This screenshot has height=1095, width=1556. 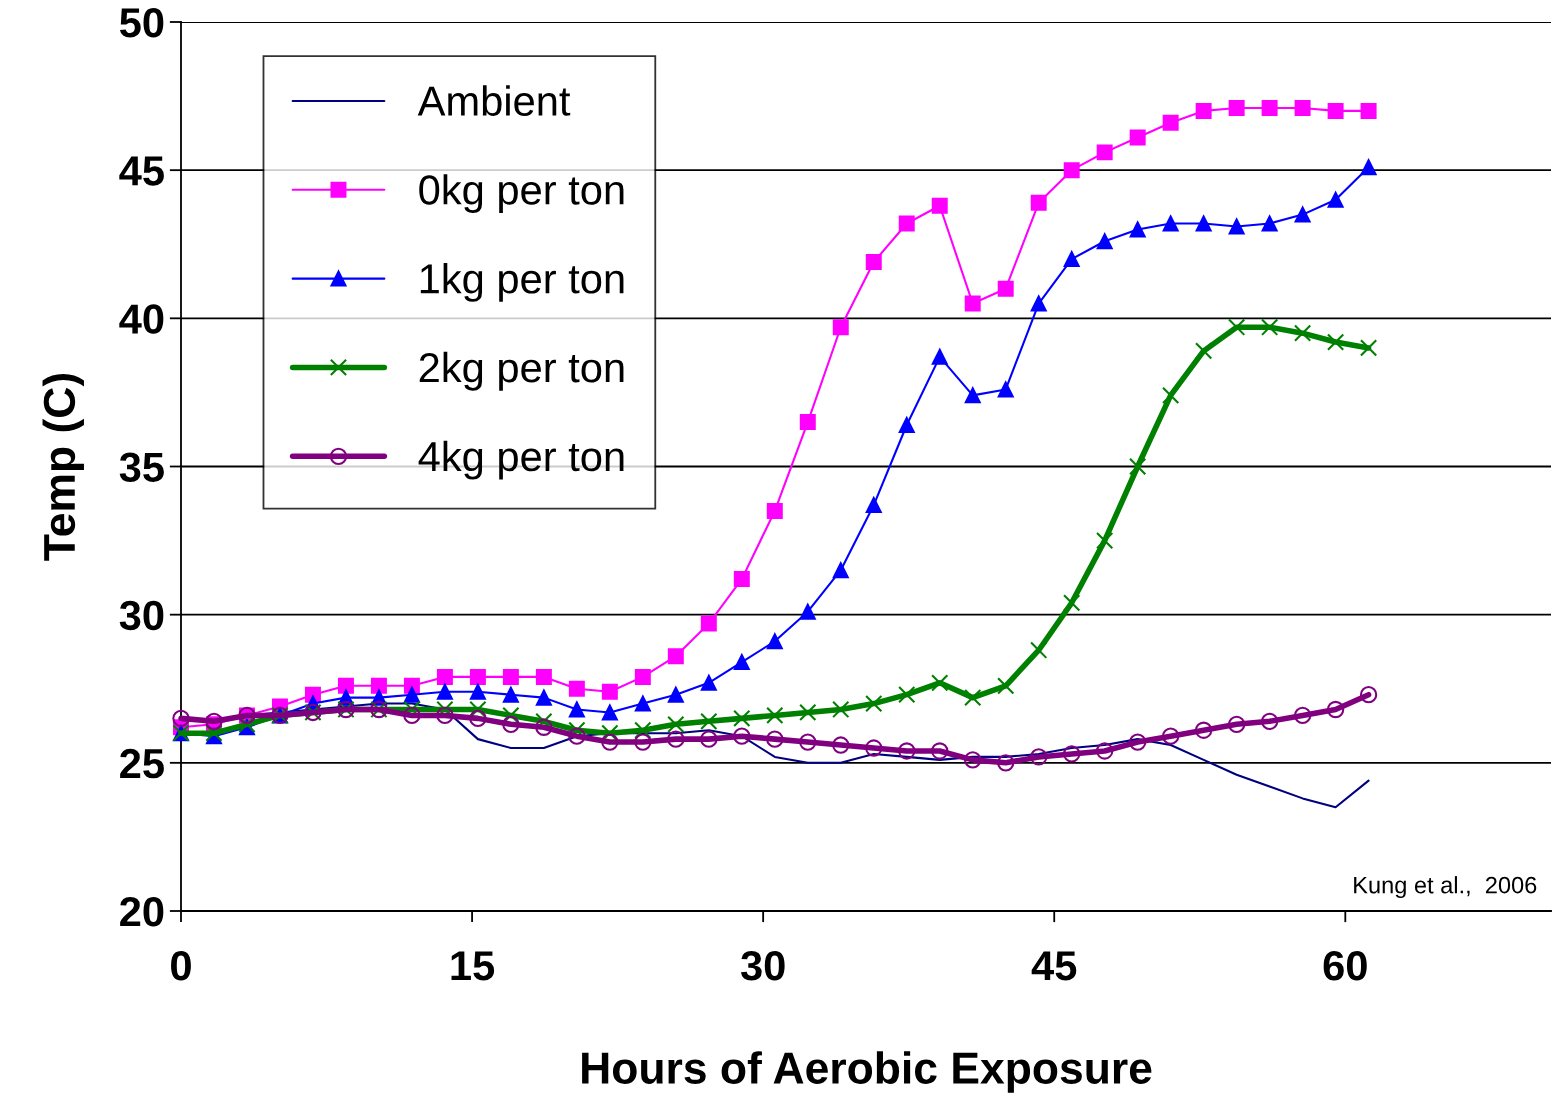 What do you see at coordinates (762, 965) in the screenshot?
I see `x-tick-label: 30` at bounding box center [762, 965].